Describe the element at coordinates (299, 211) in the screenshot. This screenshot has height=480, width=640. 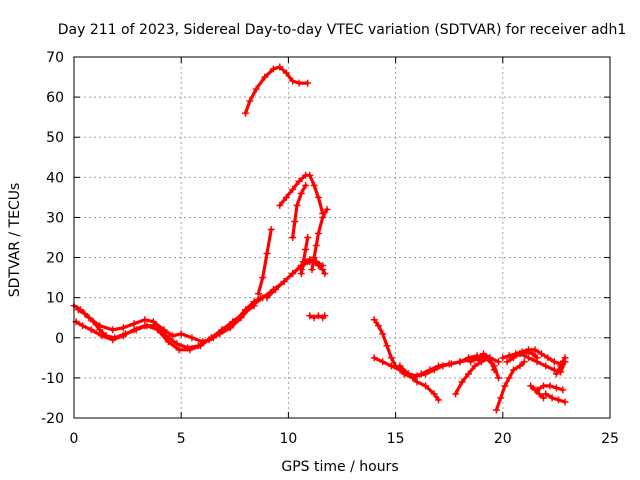
I see `series-arc-g` at that location.